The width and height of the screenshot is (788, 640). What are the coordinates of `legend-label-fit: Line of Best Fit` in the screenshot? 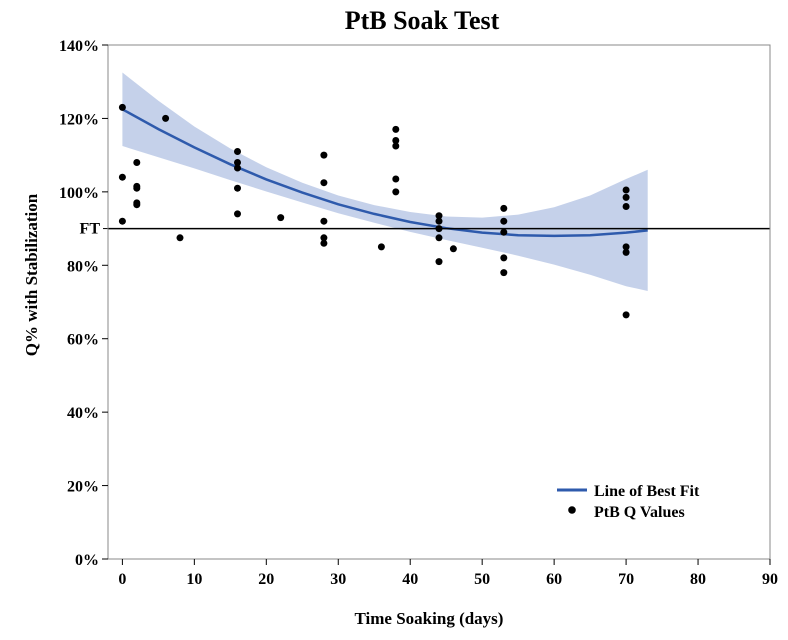 It's located at (647, 491).